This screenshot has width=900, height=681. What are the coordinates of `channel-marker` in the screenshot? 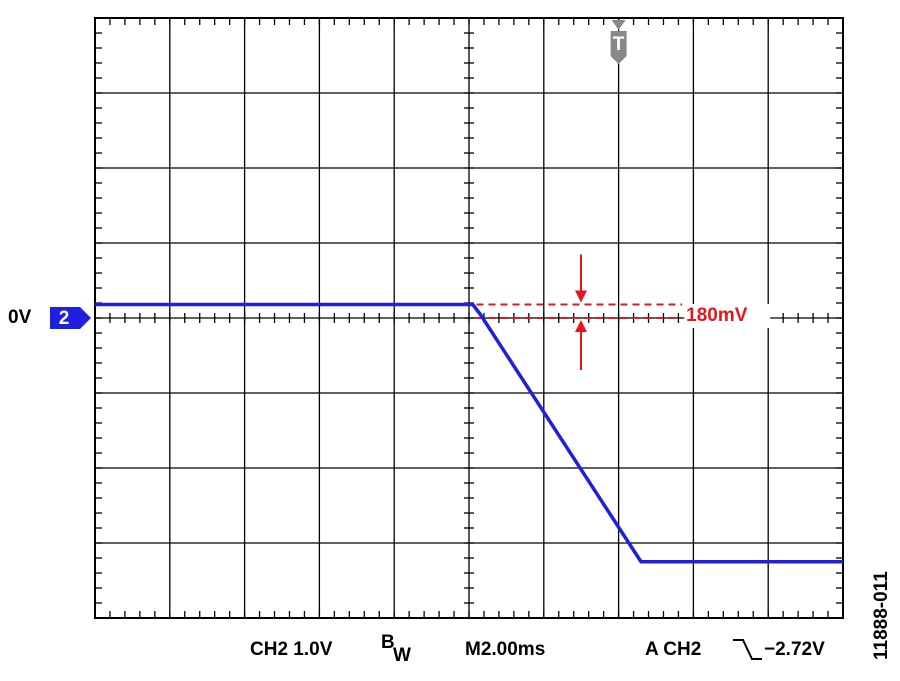 It's located at (70, 318).